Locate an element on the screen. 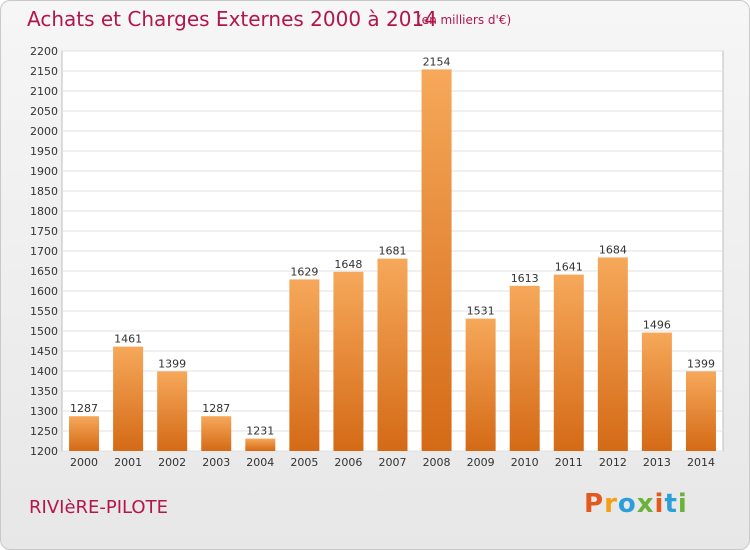  y-tick-label: 2150 is located at coordinates (44, 71).